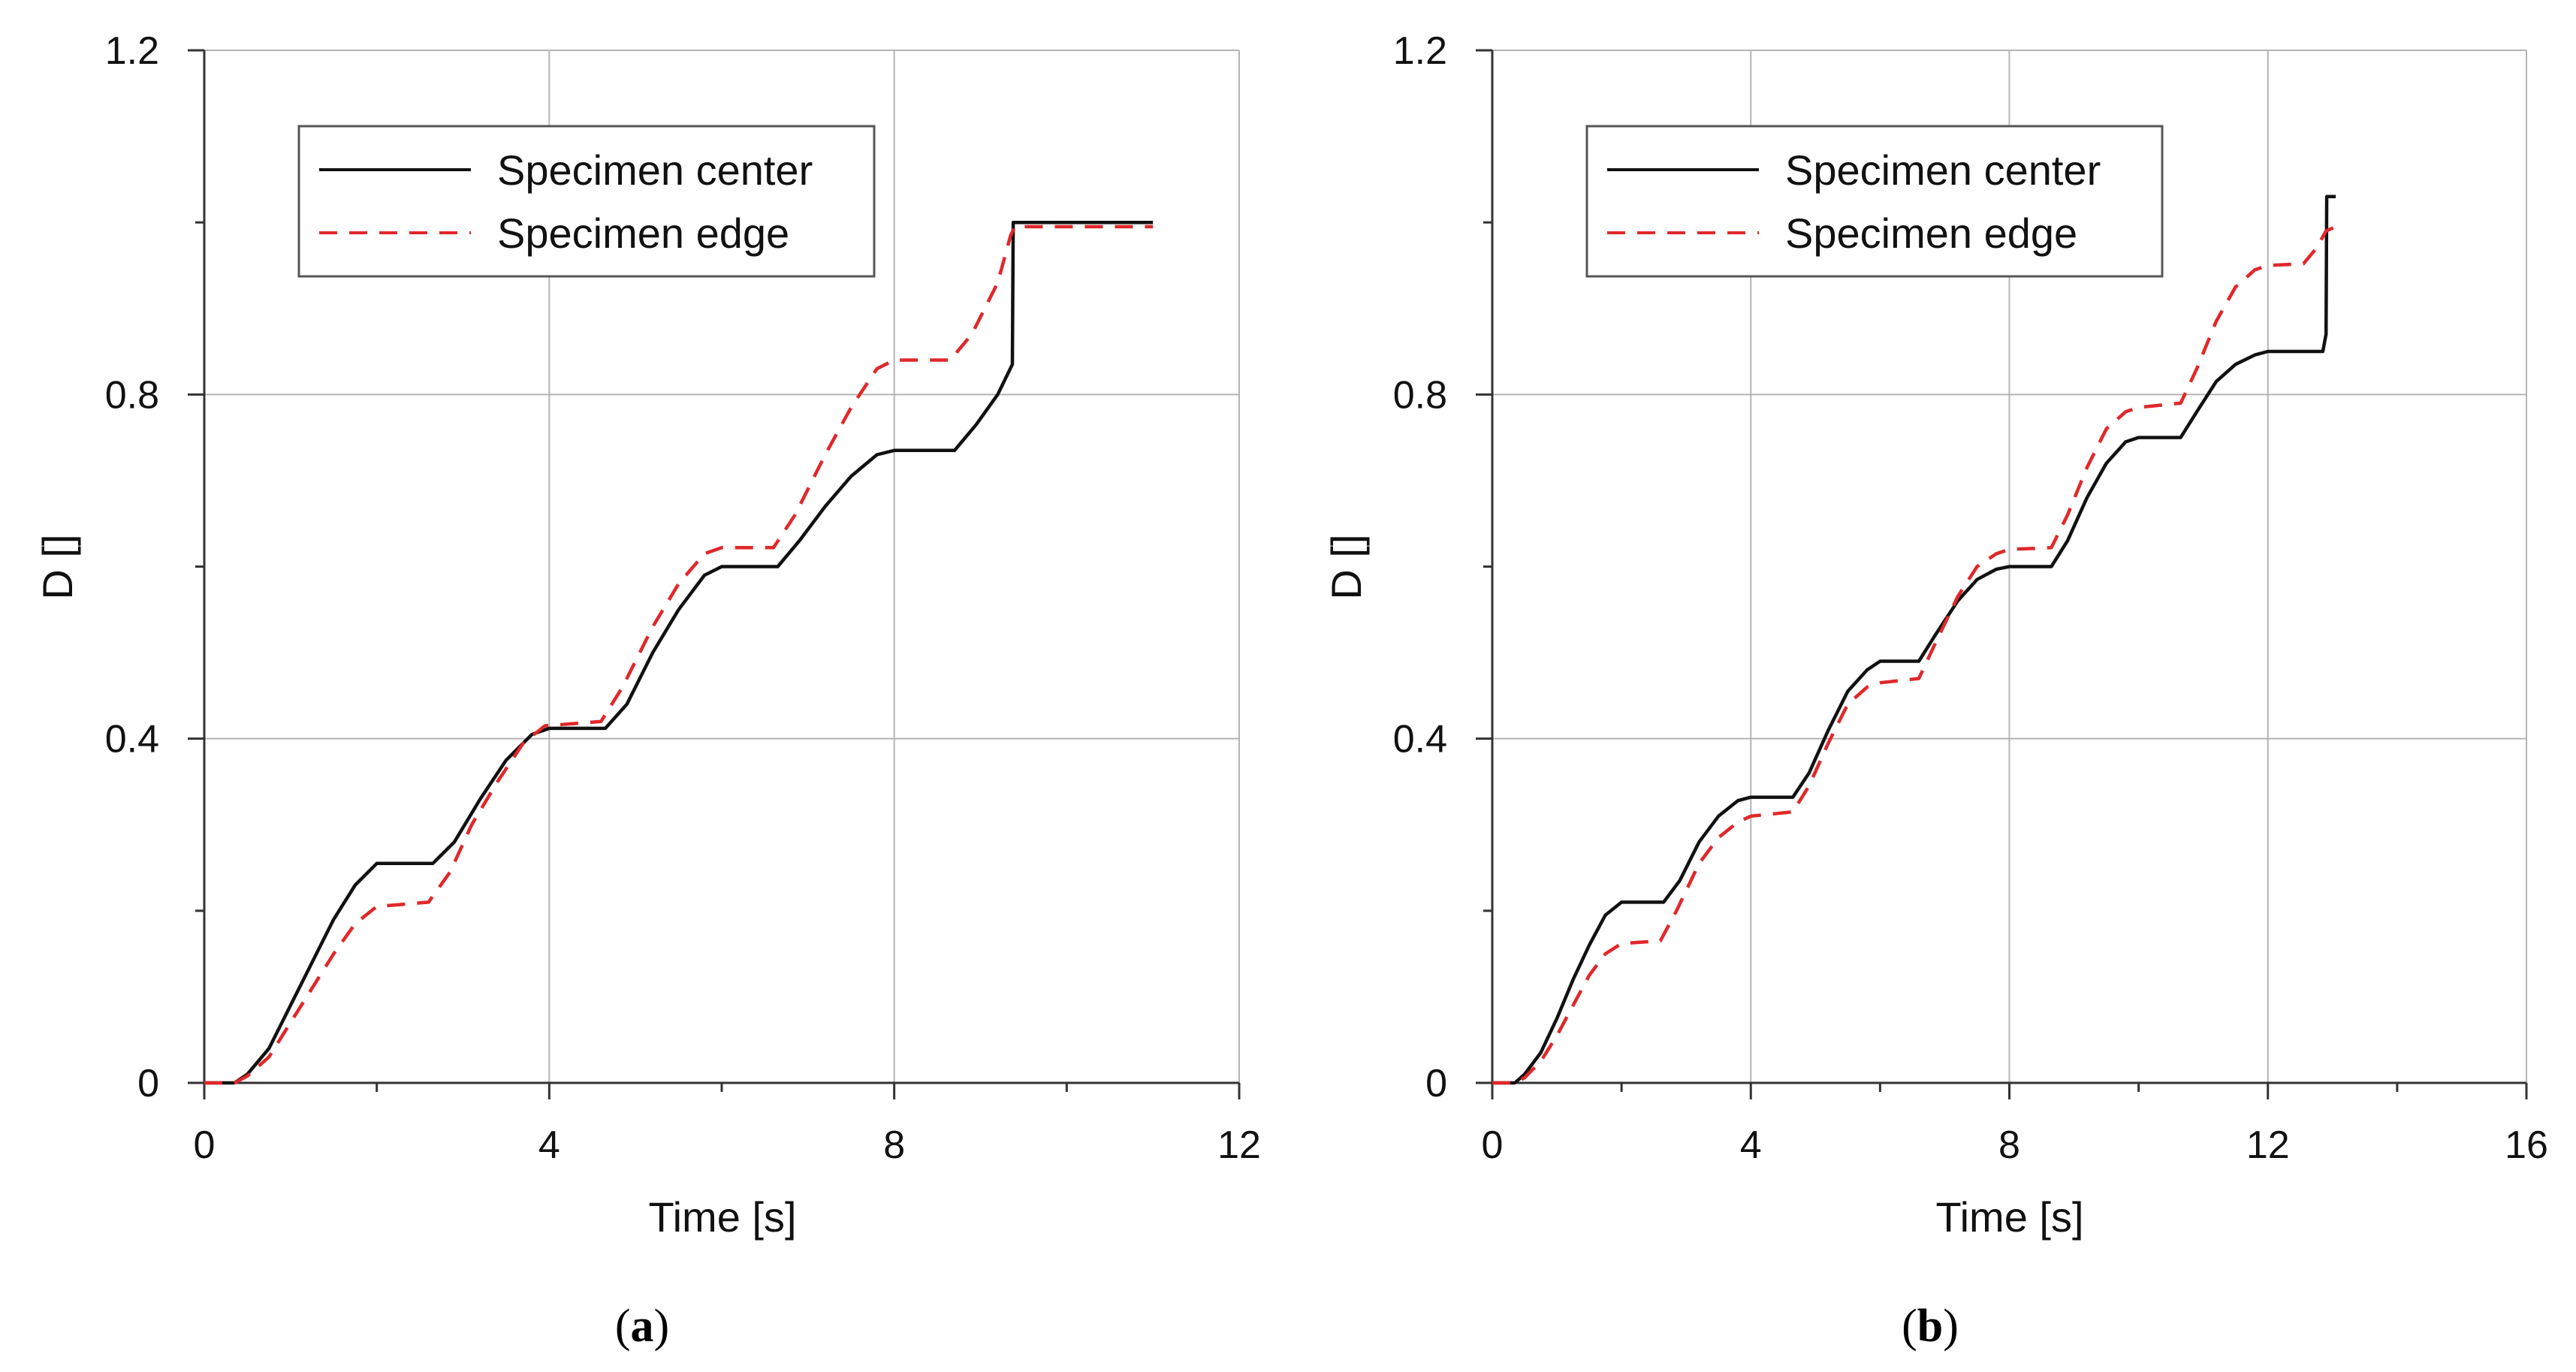 The image size is (2576, 1372). I want to click on panel-caption-a: (a), so click(642, 1327).